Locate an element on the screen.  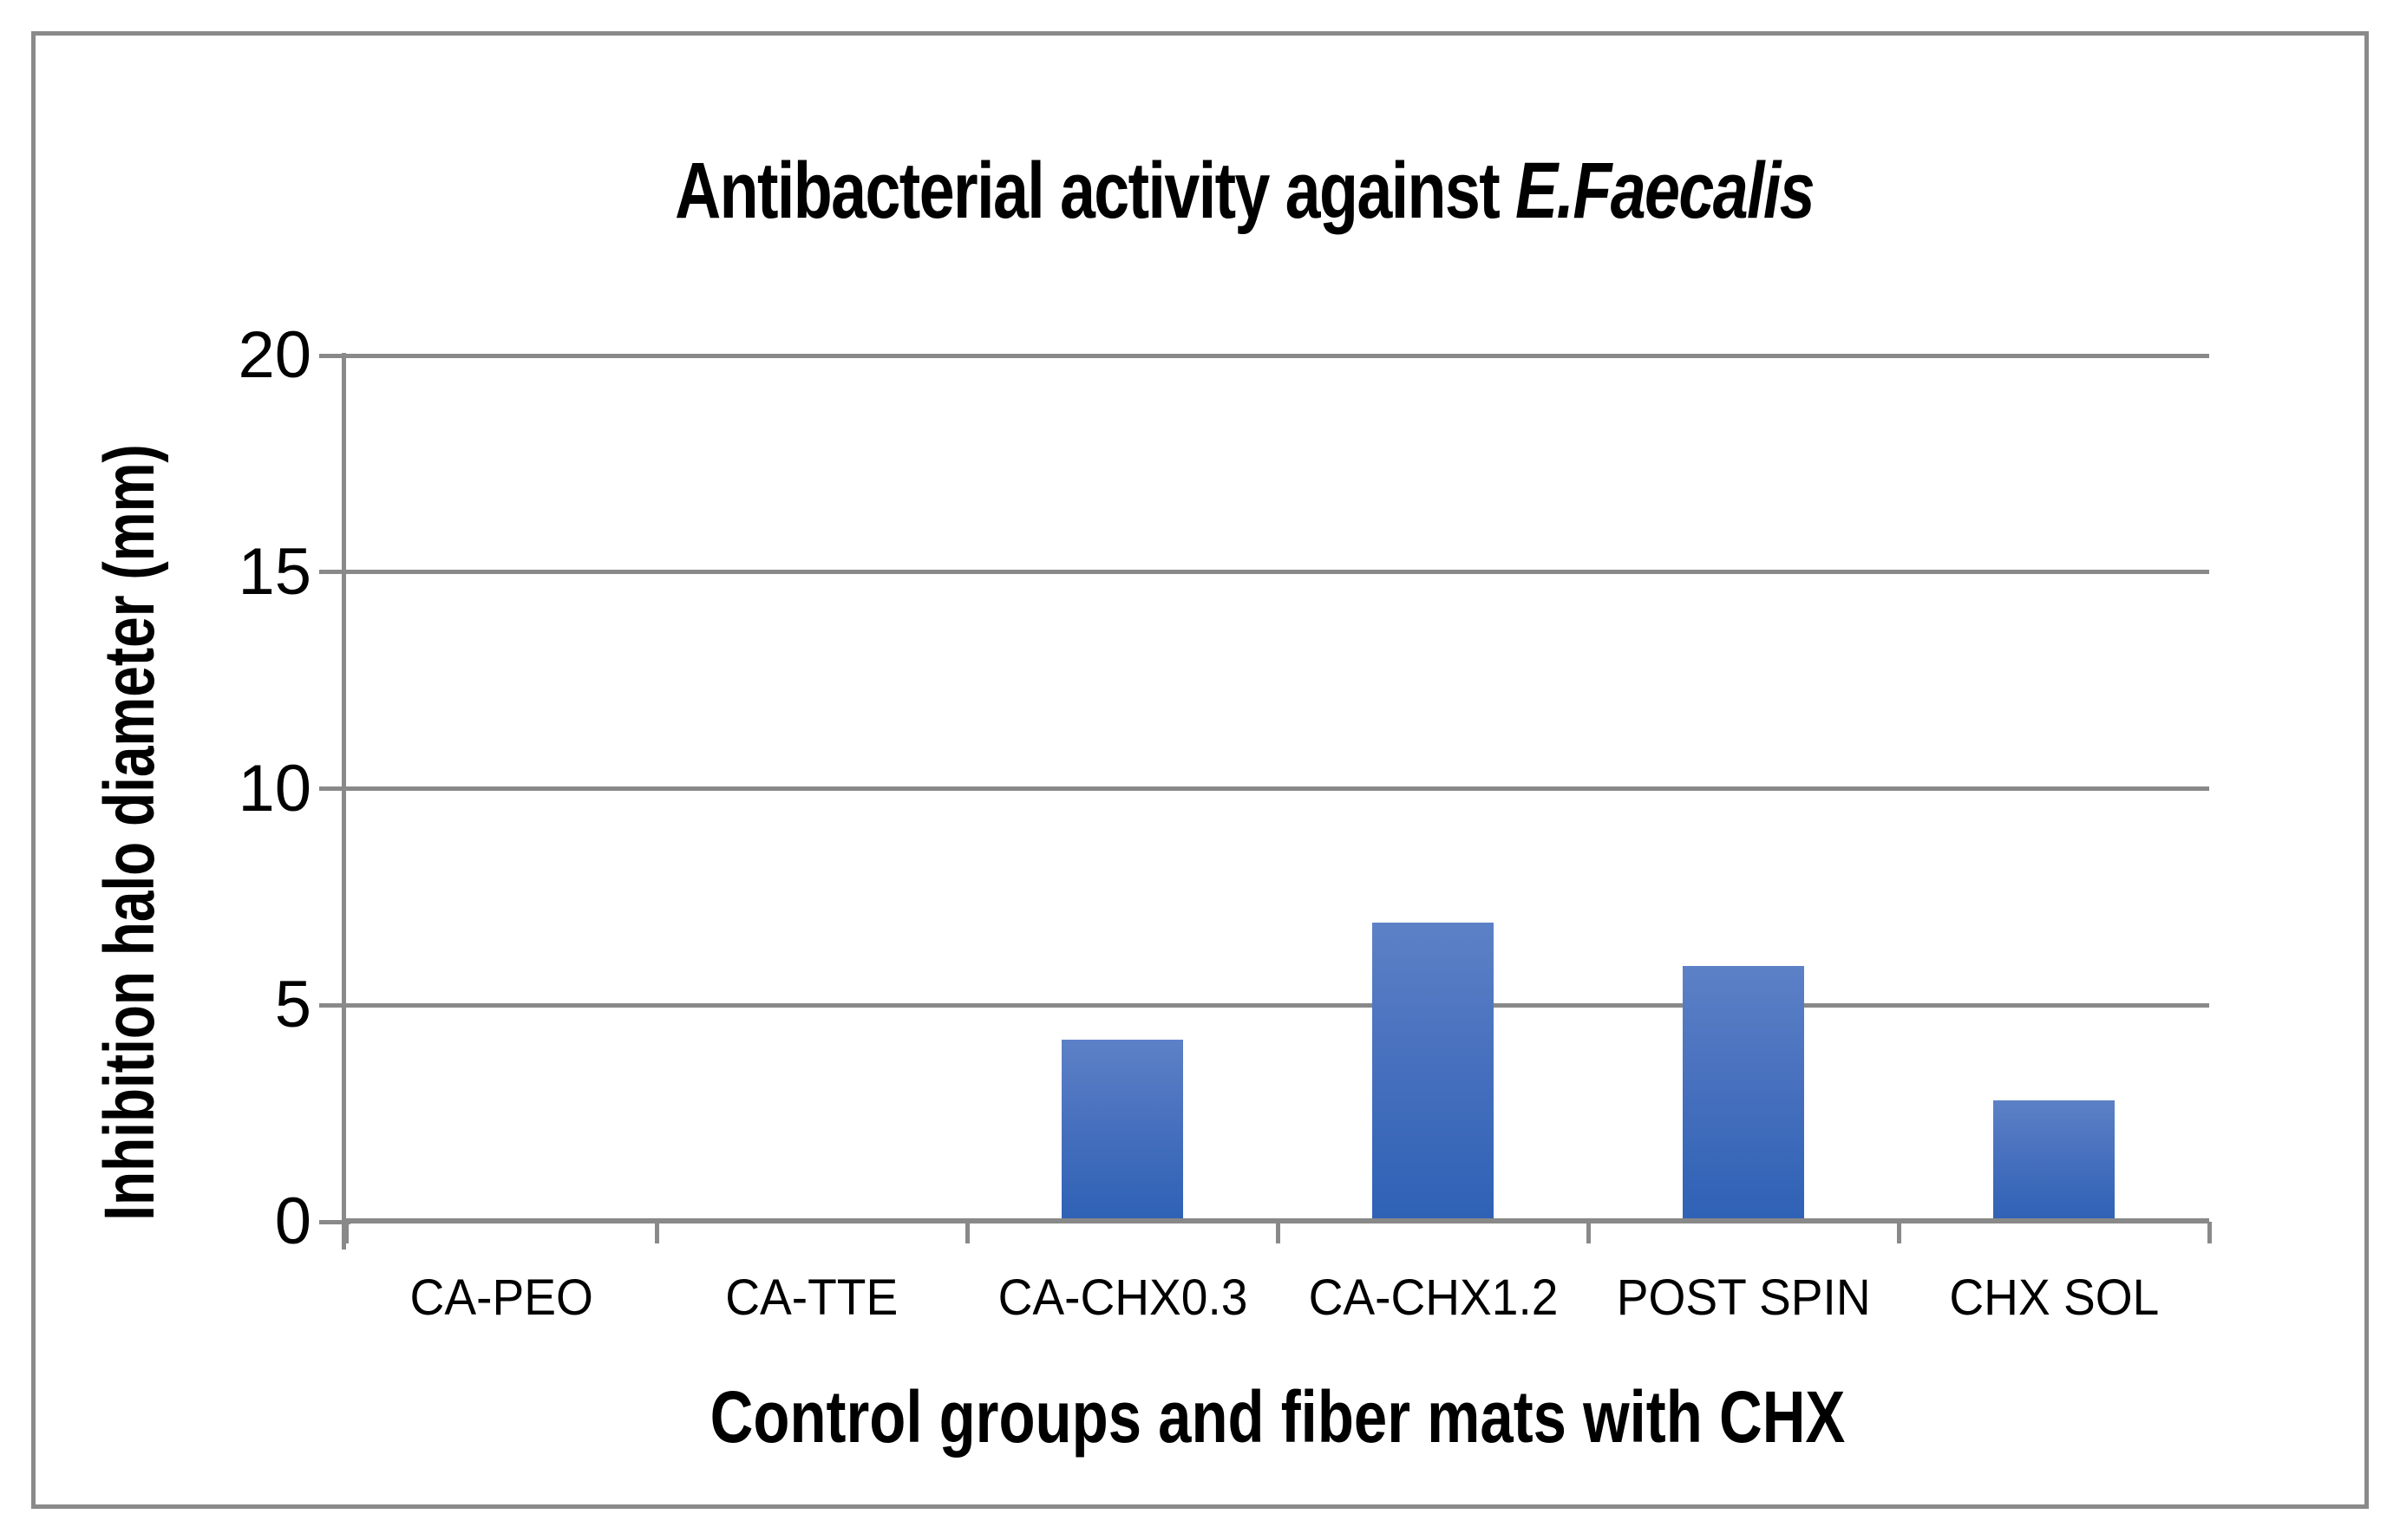
category-label-CA-PEO: CA-PEO is located at coordinates (501, 1298).